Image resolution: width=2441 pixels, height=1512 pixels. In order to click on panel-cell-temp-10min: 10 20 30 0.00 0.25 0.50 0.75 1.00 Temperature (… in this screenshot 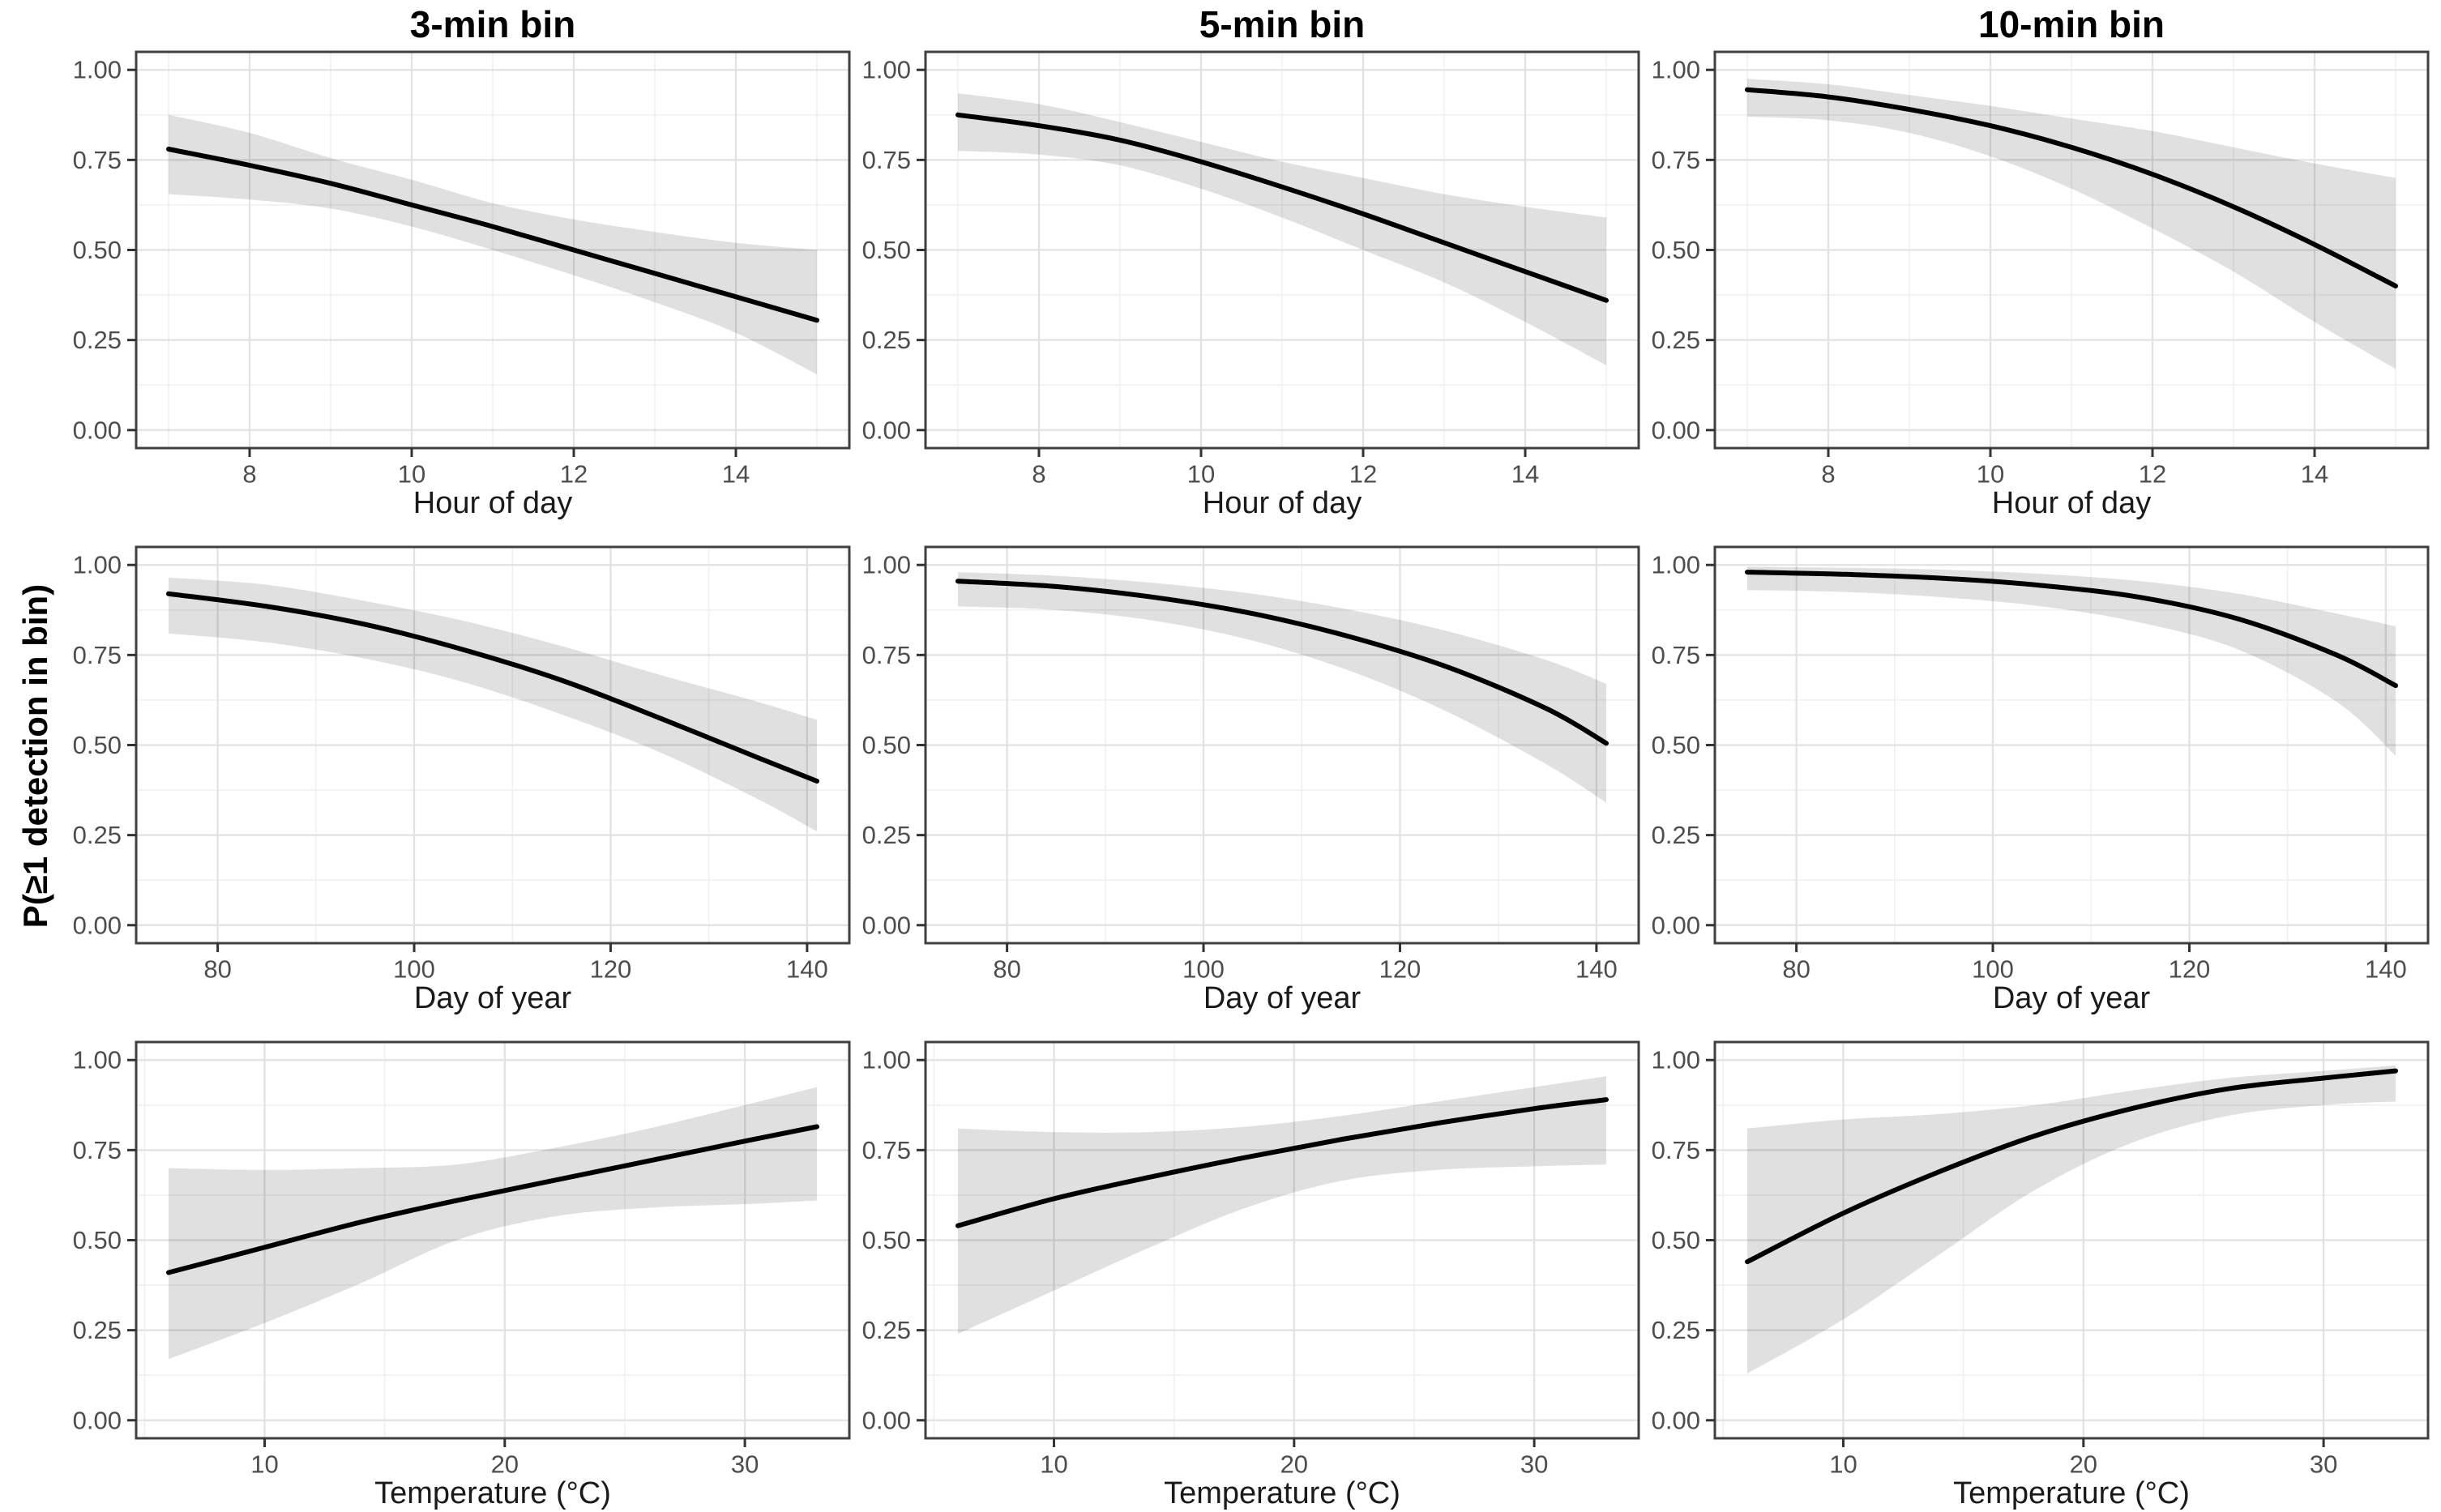, I will do `click(2046, 1266)`.